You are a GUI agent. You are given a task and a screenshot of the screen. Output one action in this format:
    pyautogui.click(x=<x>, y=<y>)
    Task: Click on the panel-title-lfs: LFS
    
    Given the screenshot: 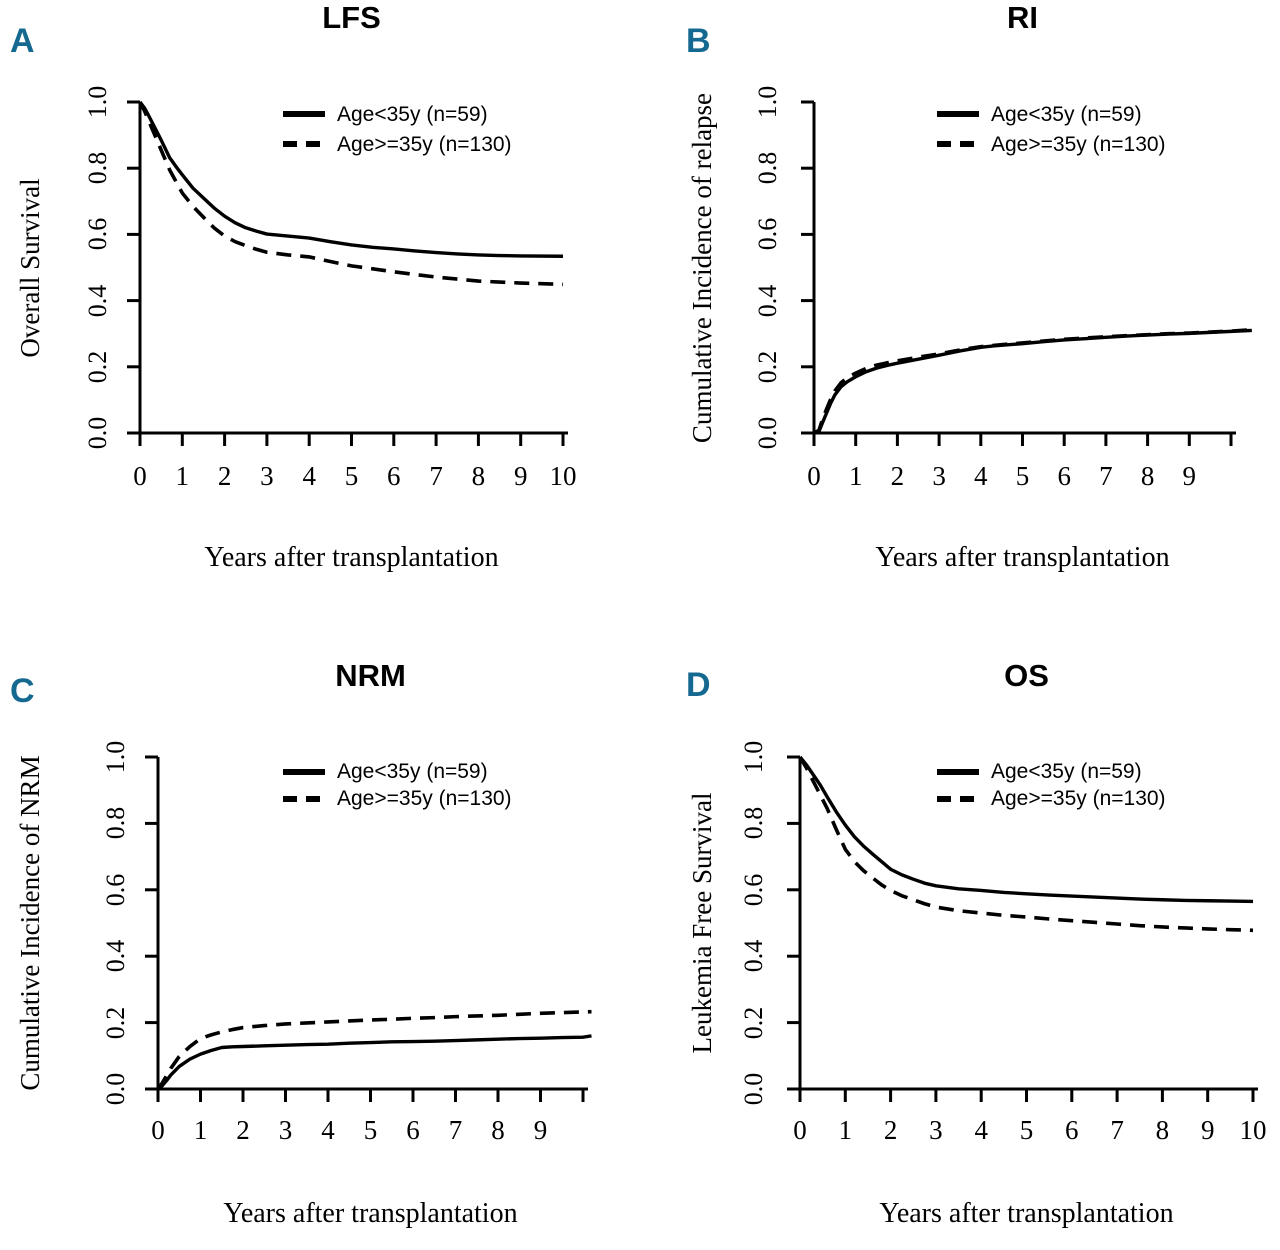 What is the action you would take?
    pyautogui.click(x=351, y=17)
    